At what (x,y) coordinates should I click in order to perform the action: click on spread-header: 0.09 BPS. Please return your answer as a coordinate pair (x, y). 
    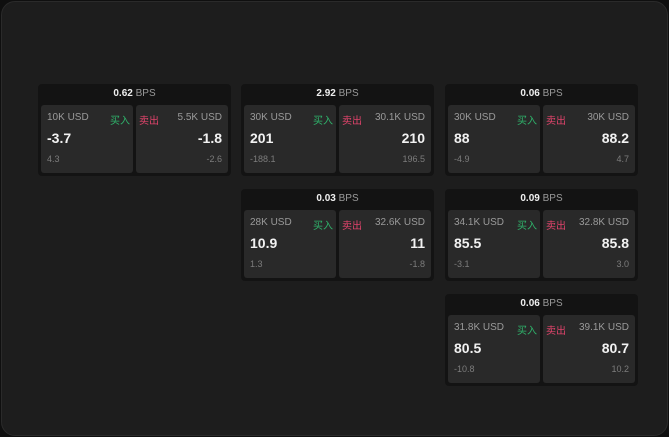
    Looking at the image, I should click on (541, 199).